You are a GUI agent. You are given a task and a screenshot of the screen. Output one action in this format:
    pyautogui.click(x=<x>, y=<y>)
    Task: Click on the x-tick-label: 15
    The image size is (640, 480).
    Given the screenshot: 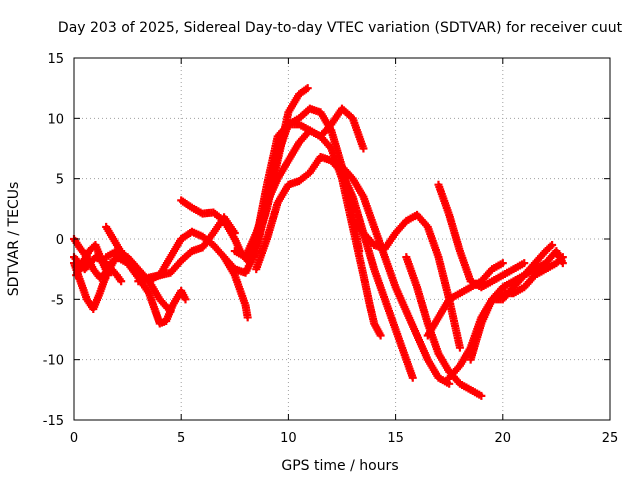 What is the action you would take?
    pyautogui.click(x=395, y=438)
    